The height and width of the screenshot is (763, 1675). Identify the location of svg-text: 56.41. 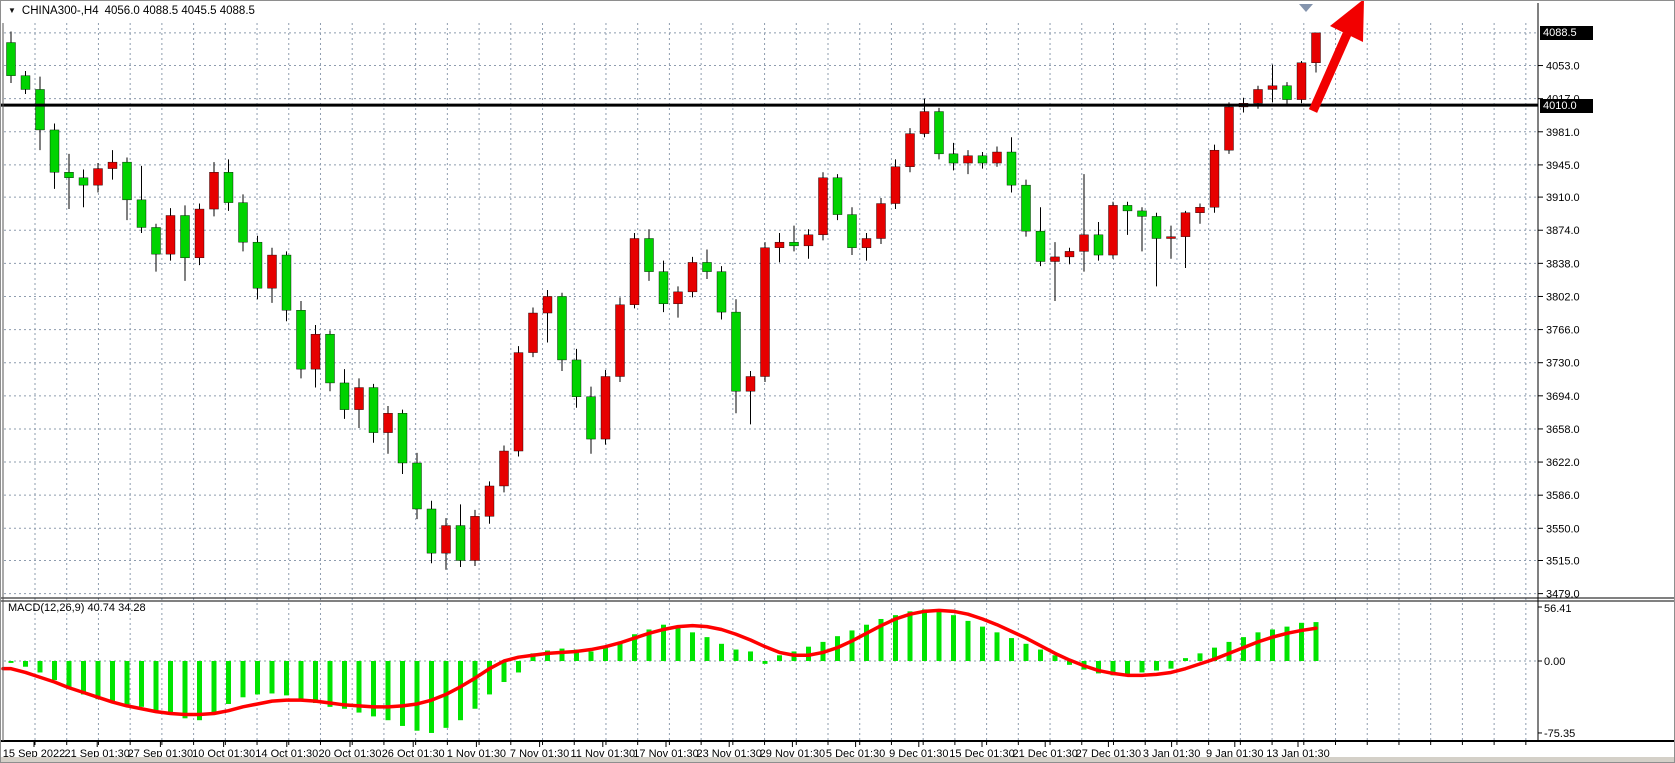
(1558, 609).